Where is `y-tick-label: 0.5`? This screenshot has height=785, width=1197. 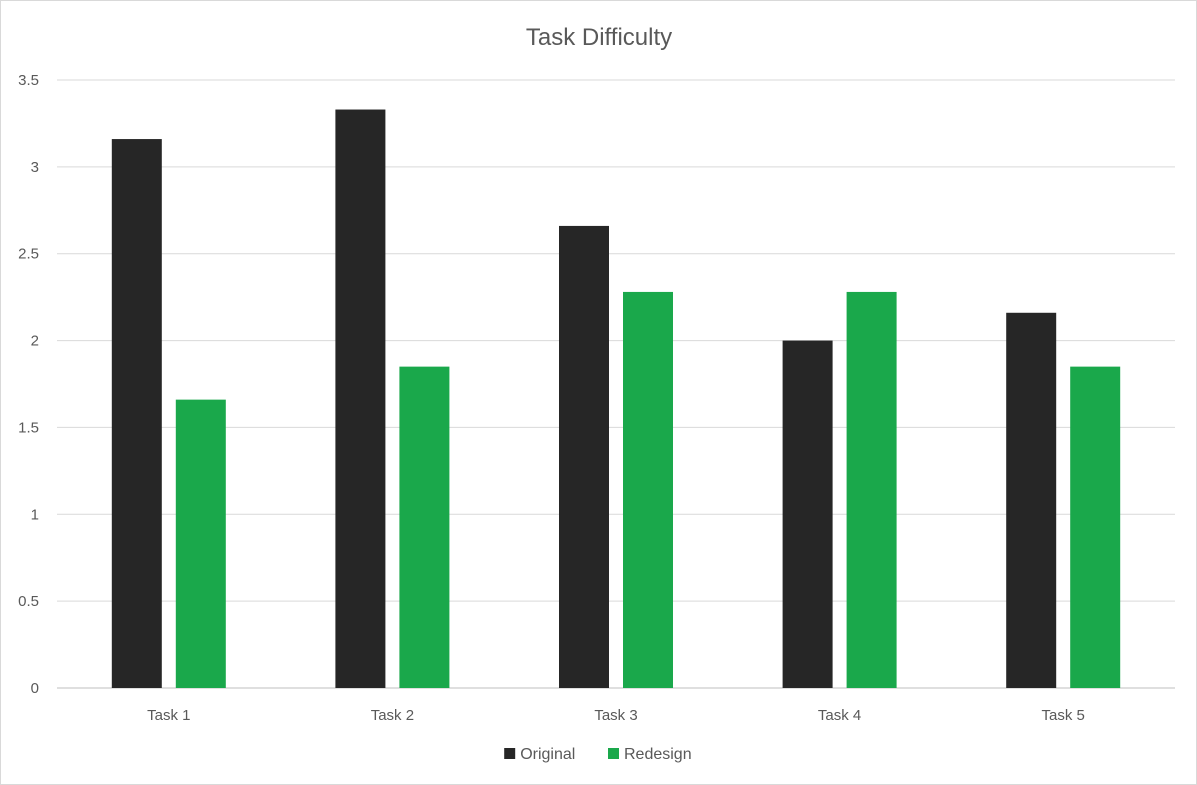 y-tick-label: 0.5 is located at coordinates (28, 601).